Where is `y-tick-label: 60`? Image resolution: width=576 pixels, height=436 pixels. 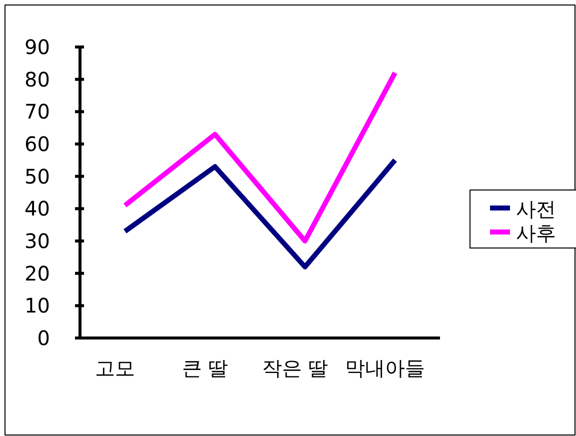 y-tick-label: 60 is located at coordinates (37, 144).